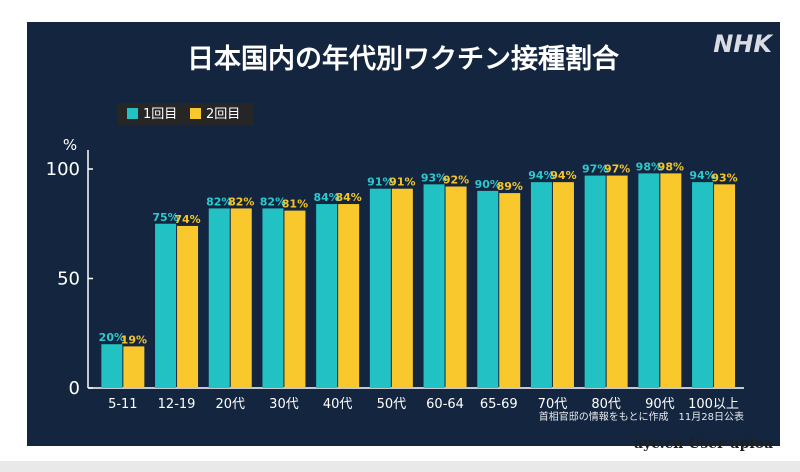 The height and width of the screenshot is (472, 800). Describe the element at coordinates (295, 204) in the screenshot. I see `bar-value-label: 81%` at that location.